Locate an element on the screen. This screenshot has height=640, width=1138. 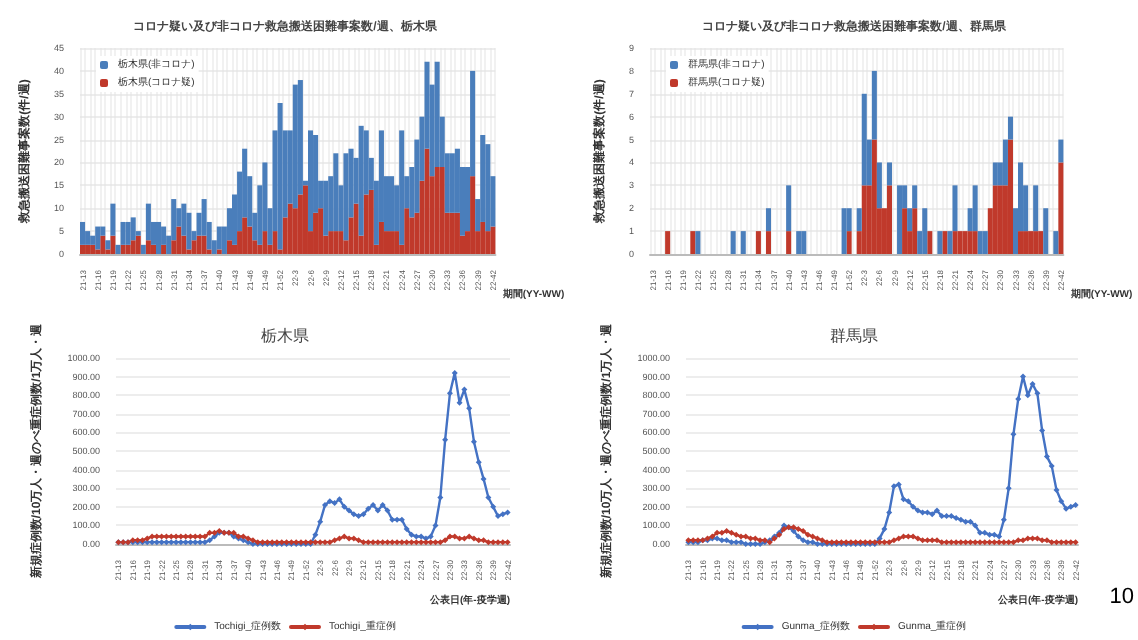
text: 10 is located at coordinates (1122, 597).